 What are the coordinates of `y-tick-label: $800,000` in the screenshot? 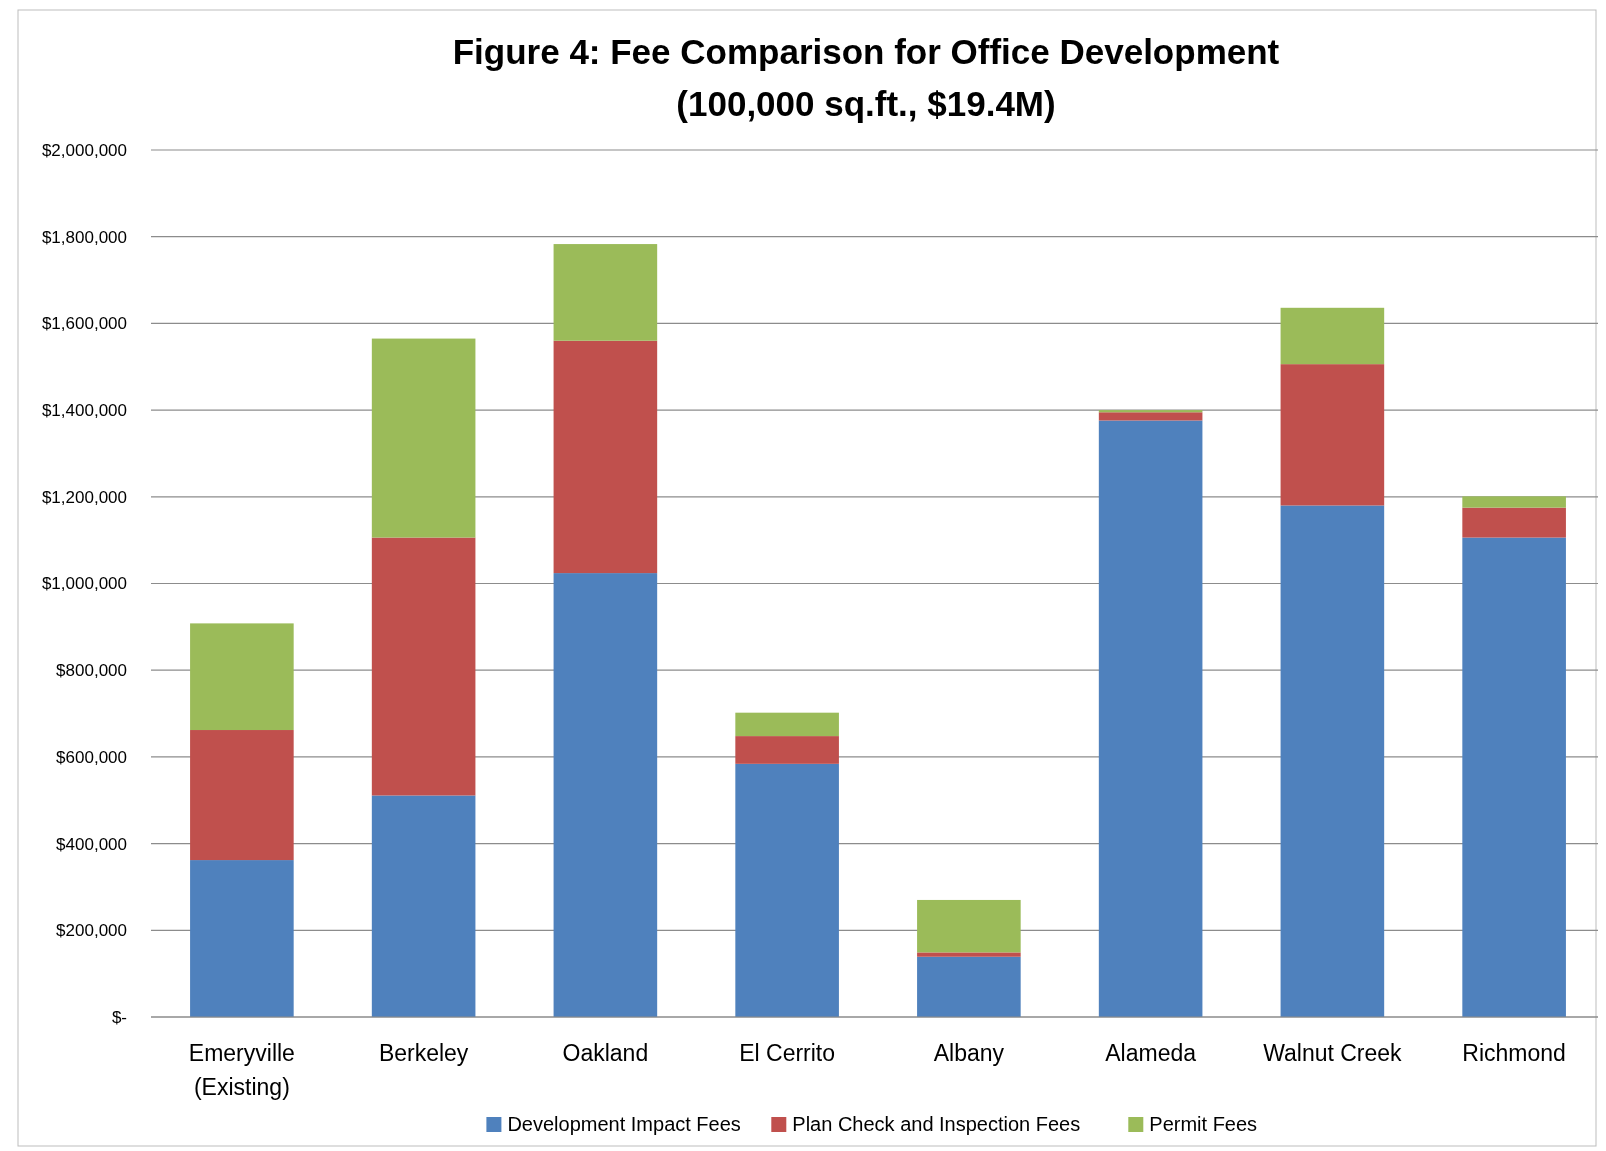 It's located at (91, 671).